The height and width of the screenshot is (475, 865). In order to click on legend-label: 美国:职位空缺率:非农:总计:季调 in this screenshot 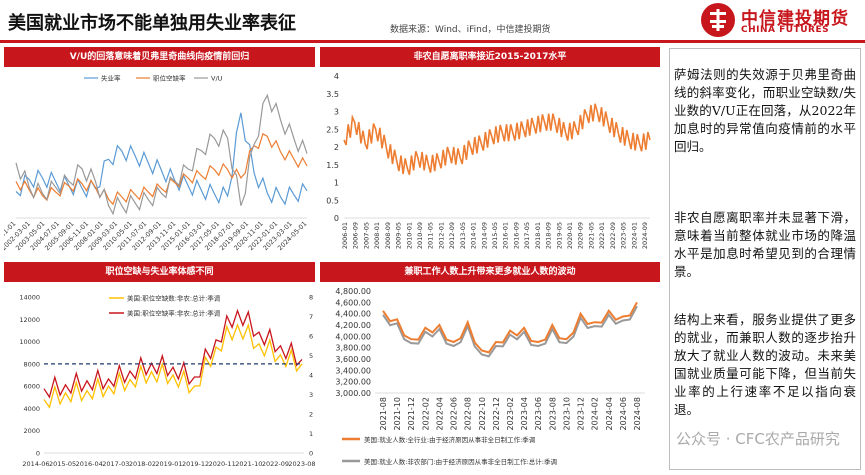, I will do `click(173, 313)`.